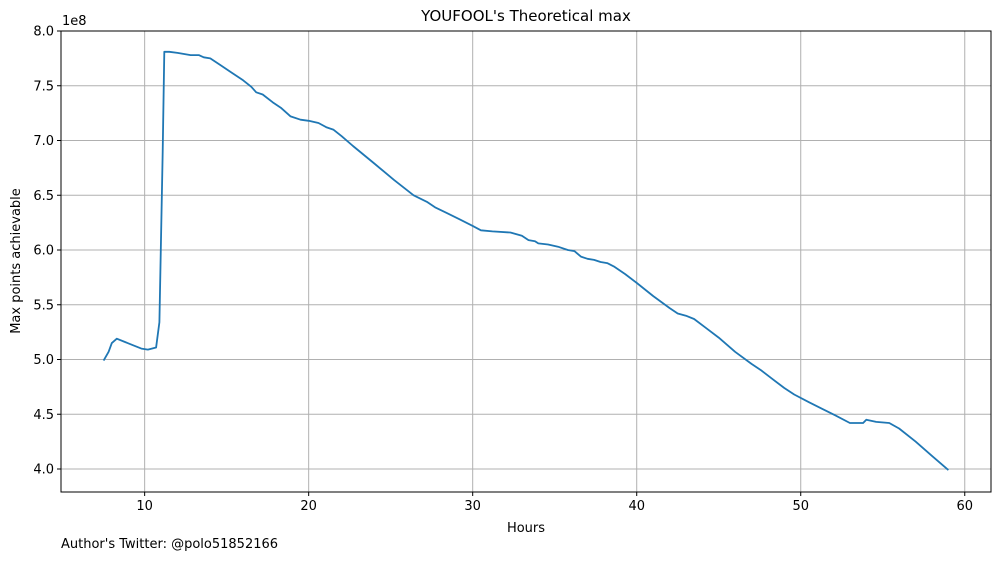 This screenshot has height=562, width=1001. I want to click on x-axis-label: Hours, so click(526, 528).